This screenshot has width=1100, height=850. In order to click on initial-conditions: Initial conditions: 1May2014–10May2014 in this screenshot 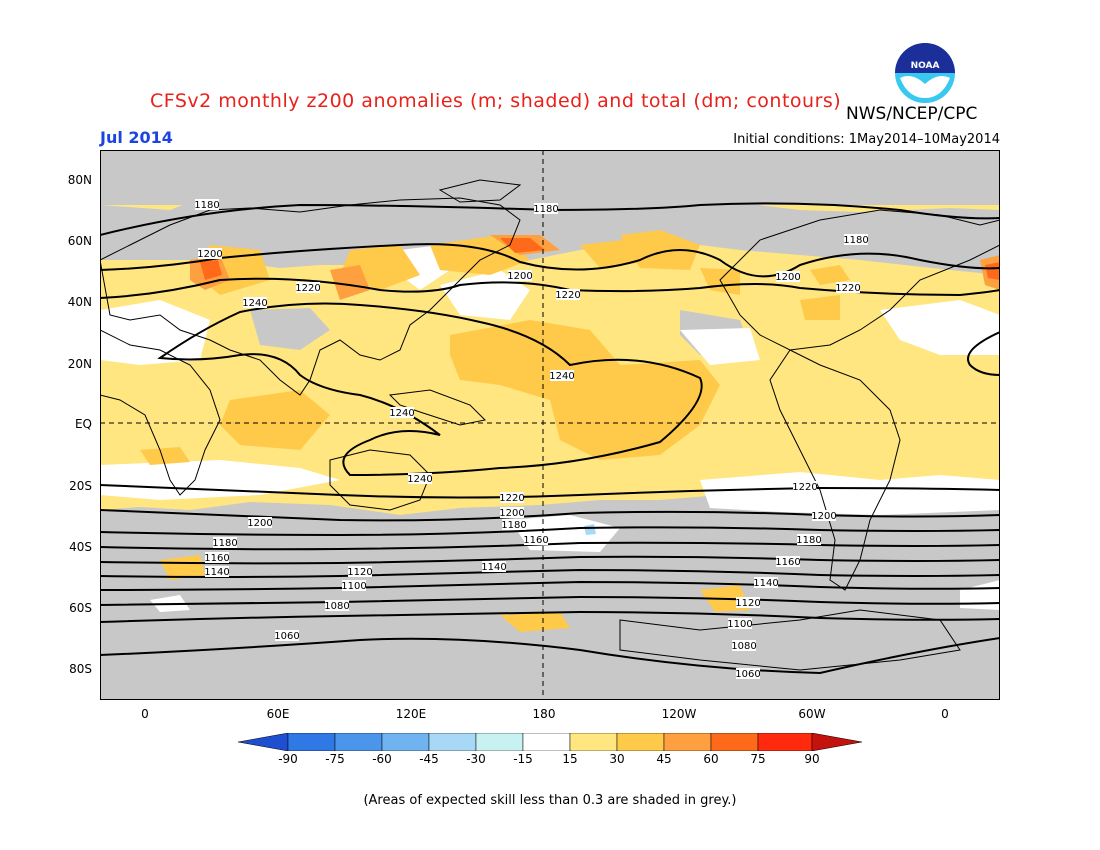, I will do `click(866, 139)`.